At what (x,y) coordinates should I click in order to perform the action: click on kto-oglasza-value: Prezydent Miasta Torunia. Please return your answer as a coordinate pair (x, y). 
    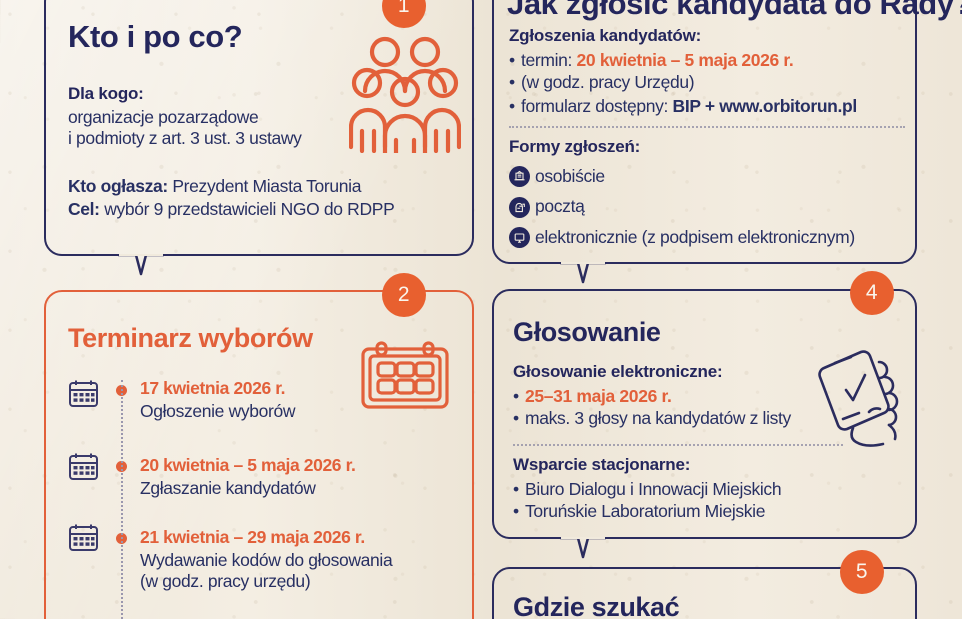
    Looking at the image, I should click on (267, 186).